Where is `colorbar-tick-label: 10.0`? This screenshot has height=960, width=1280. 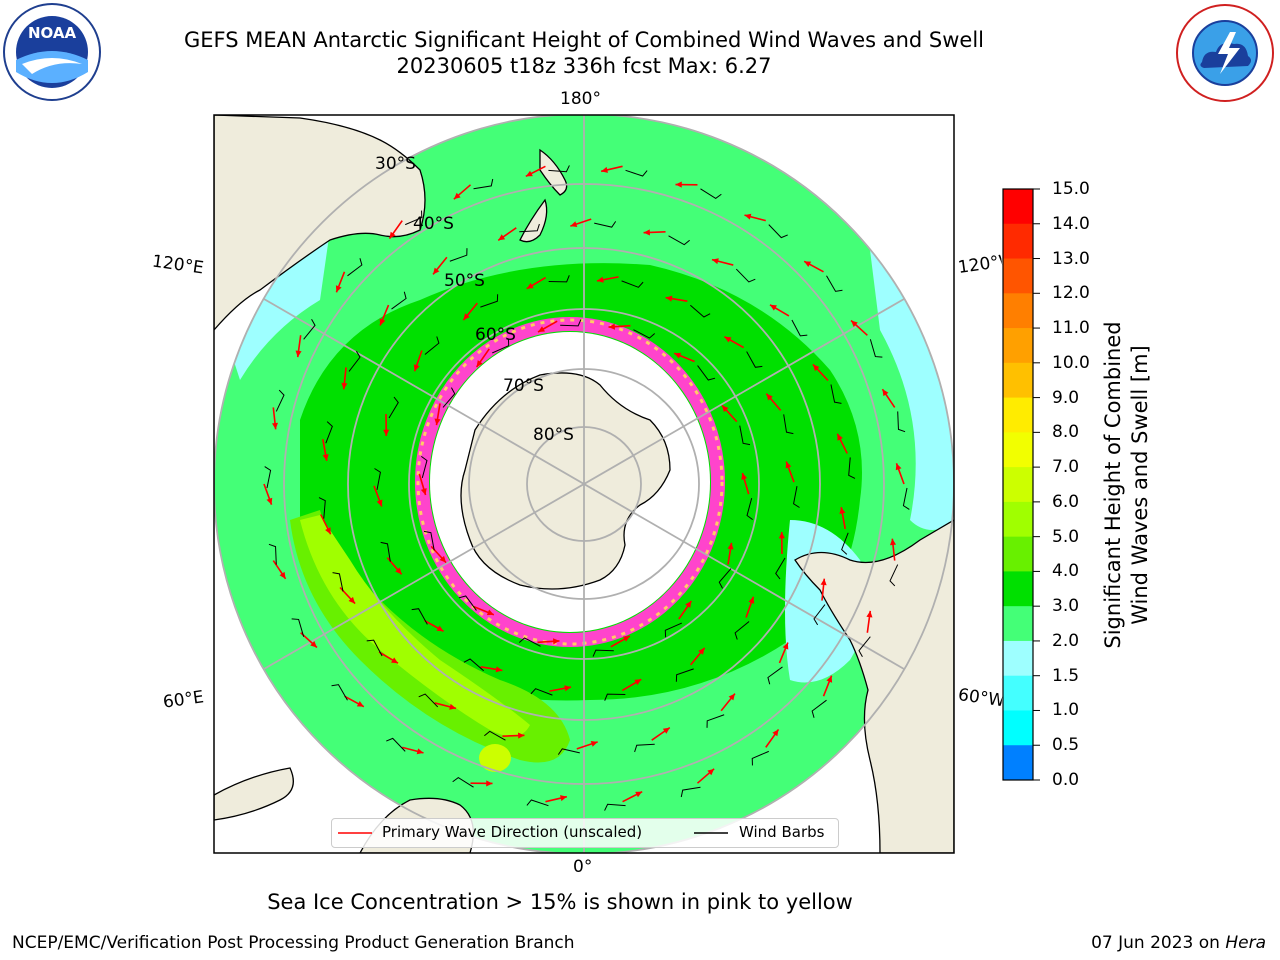
colorbar-tick-label: 10.0 is located at coordinates (1071, 362).